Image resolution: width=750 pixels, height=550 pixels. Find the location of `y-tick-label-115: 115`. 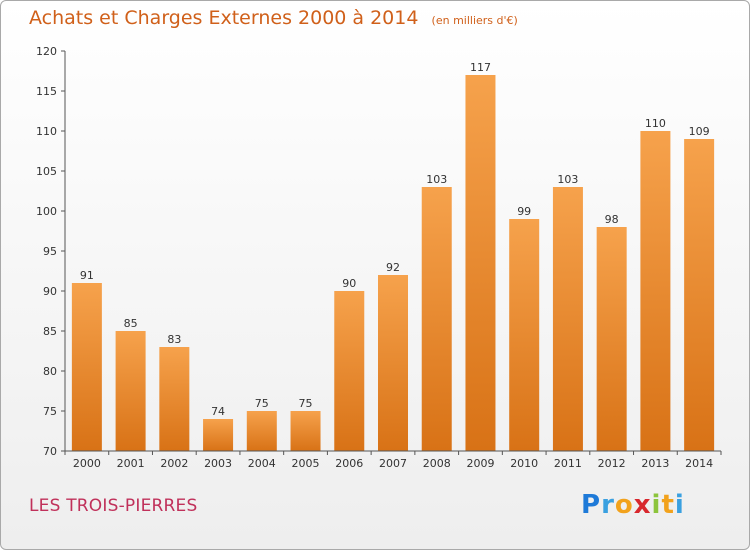

y-tick-label-115: 115 is located at coordinates (46, 91).